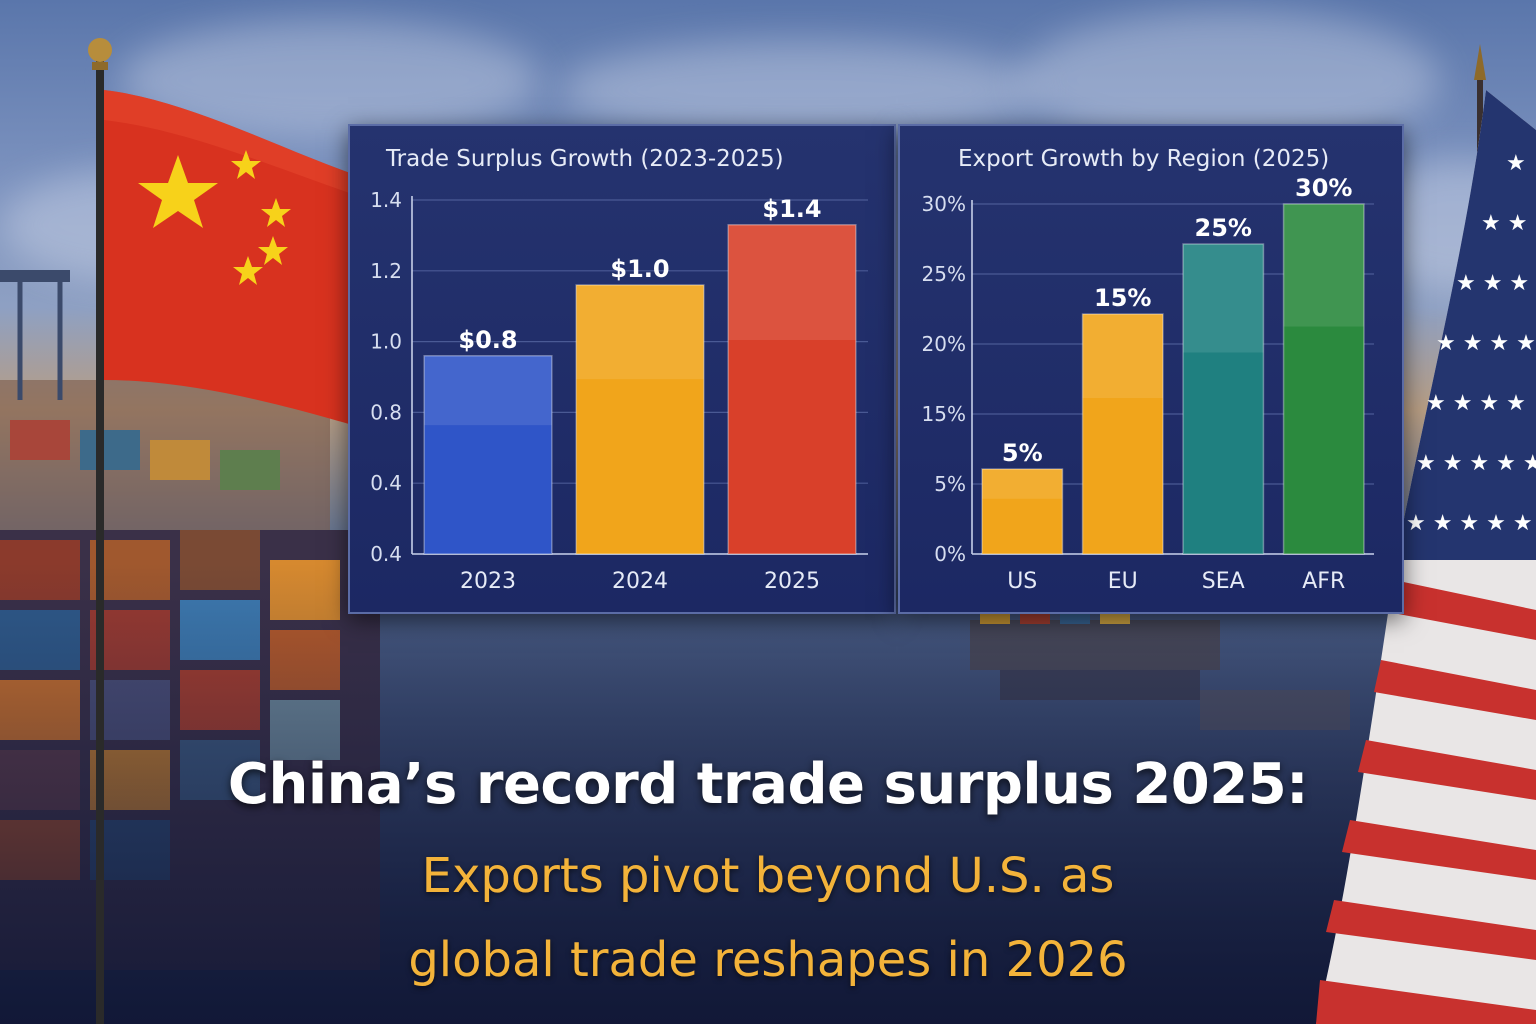  What do you see at coordinates (1323, 581) in the screenshot?
I see `x-category-label: AFR` at bounding box center [1323, 581].